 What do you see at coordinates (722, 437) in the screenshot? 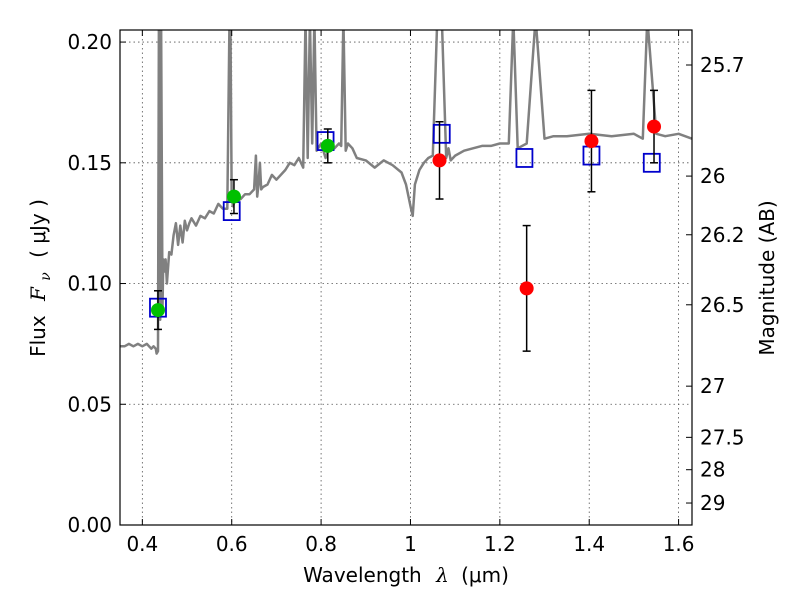
I see `mag-tick-label: 27.5` at bounding box center [722, 437].